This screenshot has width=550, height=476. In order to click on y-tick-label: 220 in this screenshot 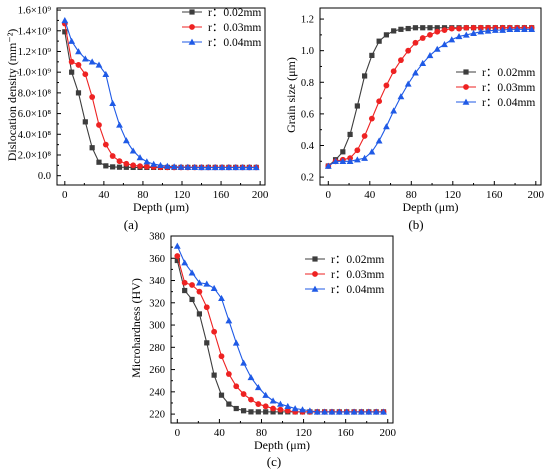, I will do `click(157, 415)`.